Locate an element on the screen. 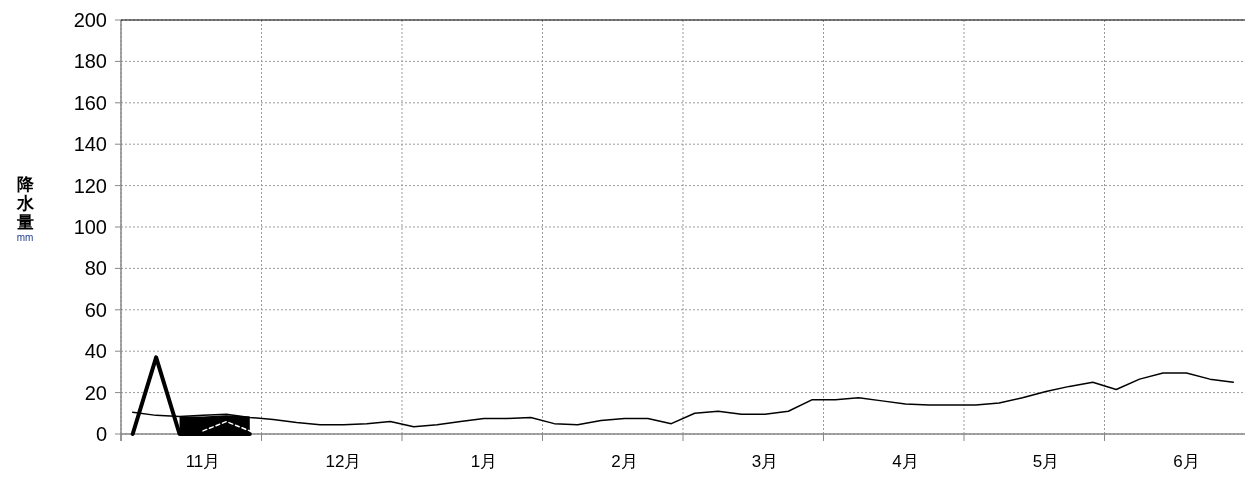 This screenshot has width=1250, height=480. x-tick-label: 4月 is located at coordinates (905, 461).